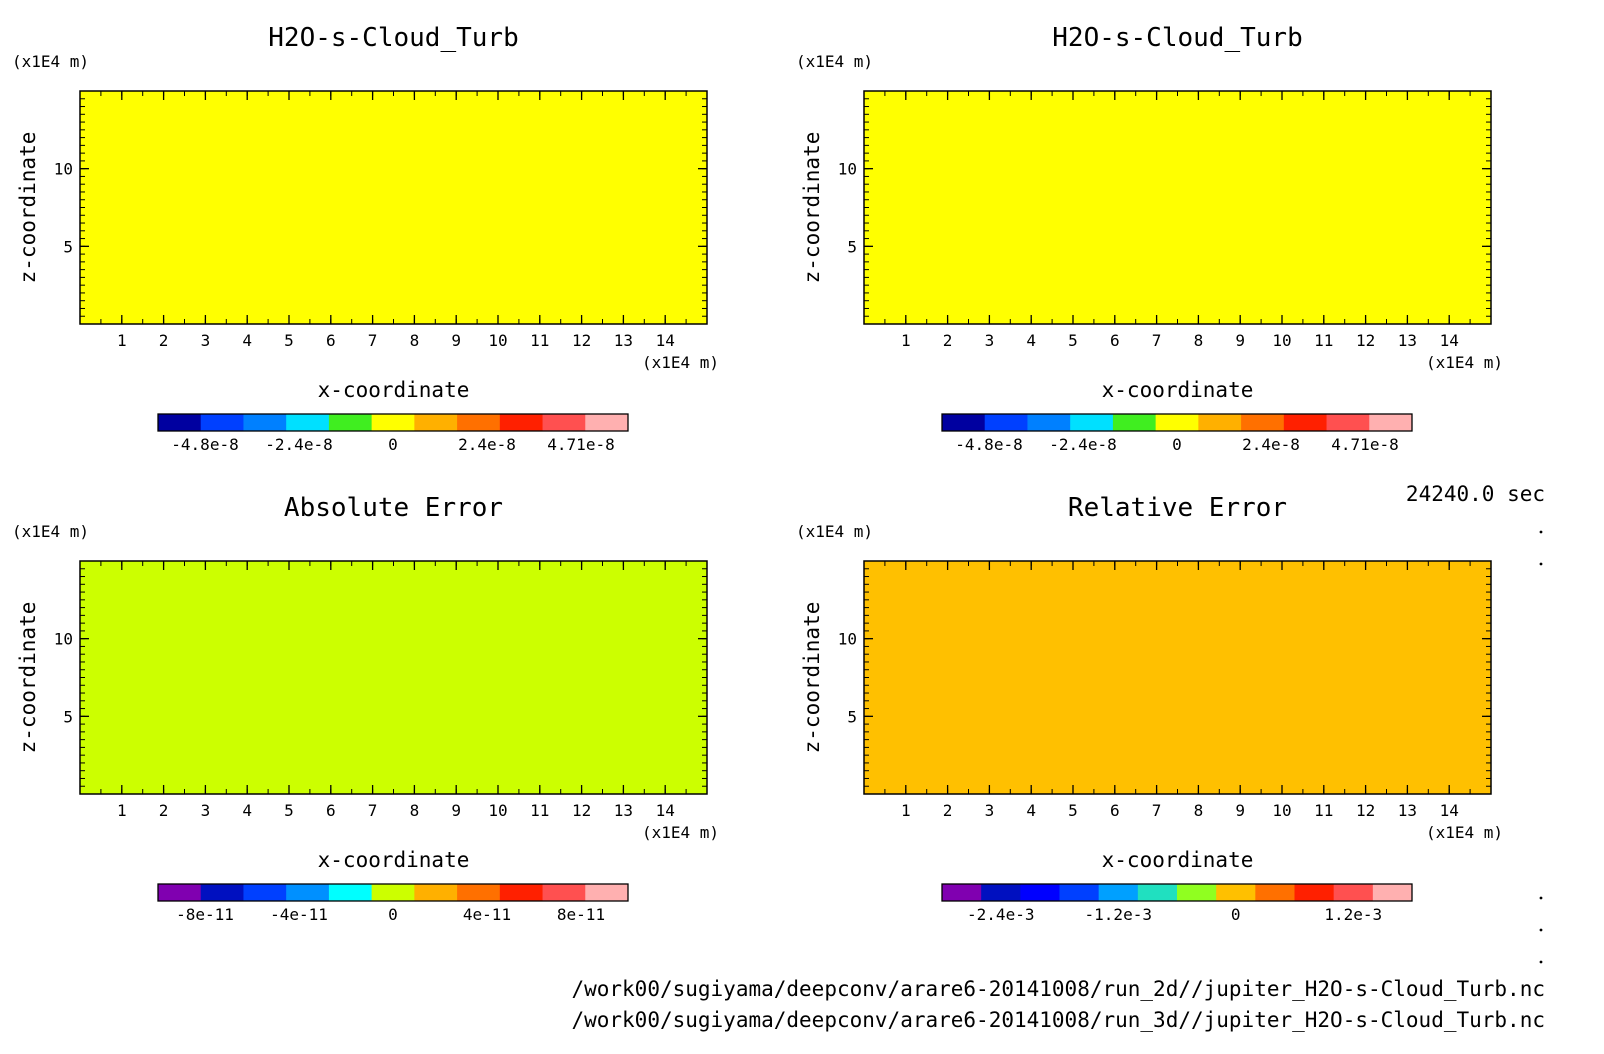 Image resolution: width=1604 pixels, height=1054 pixels. Describe the element at coordinates (205, 914) in the screenshot. I see `colorbar-label: -8e-11` at that location.